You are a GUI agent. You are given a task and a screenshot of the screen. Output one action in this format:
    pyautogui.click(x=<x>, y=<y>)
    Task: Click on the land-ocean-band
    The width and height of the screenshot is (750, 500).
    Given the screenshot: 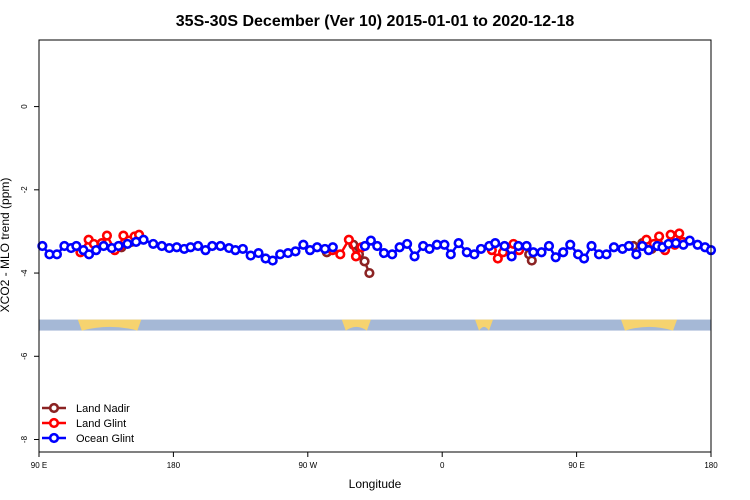 What is the action you would take?
    pyautogui.click(x=375, y=325)
    